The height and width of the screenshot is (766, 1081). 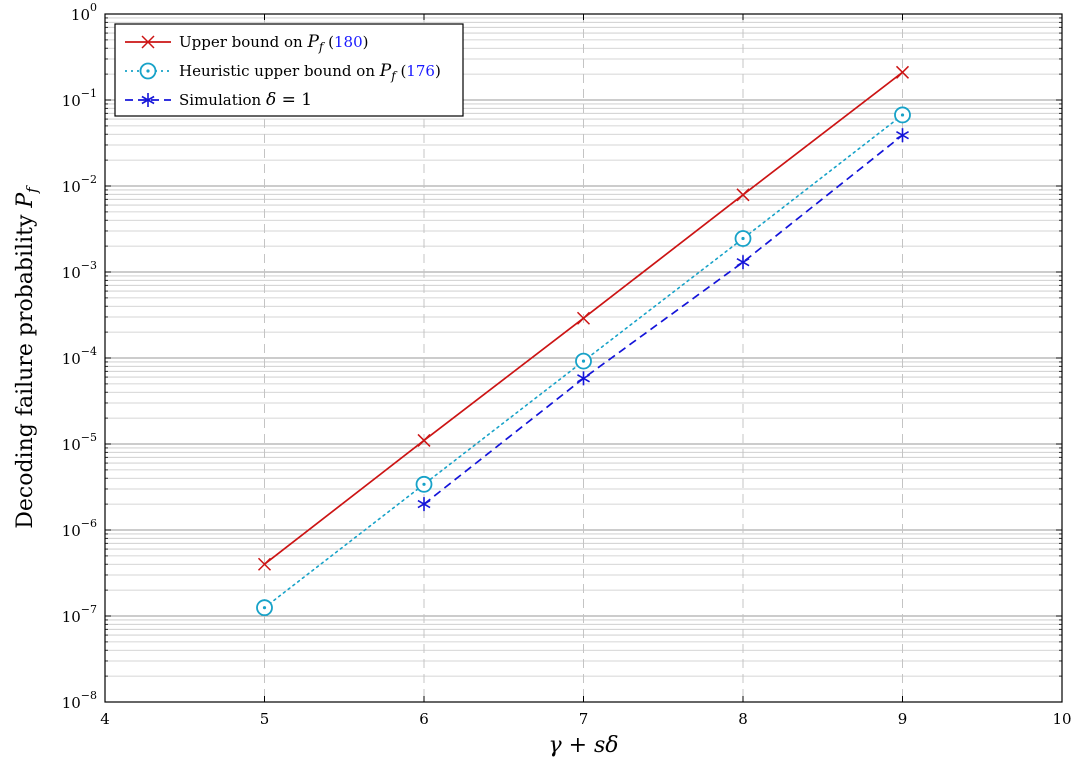 I want to click on x-tick-label: 4, so click(x=105, y=719).